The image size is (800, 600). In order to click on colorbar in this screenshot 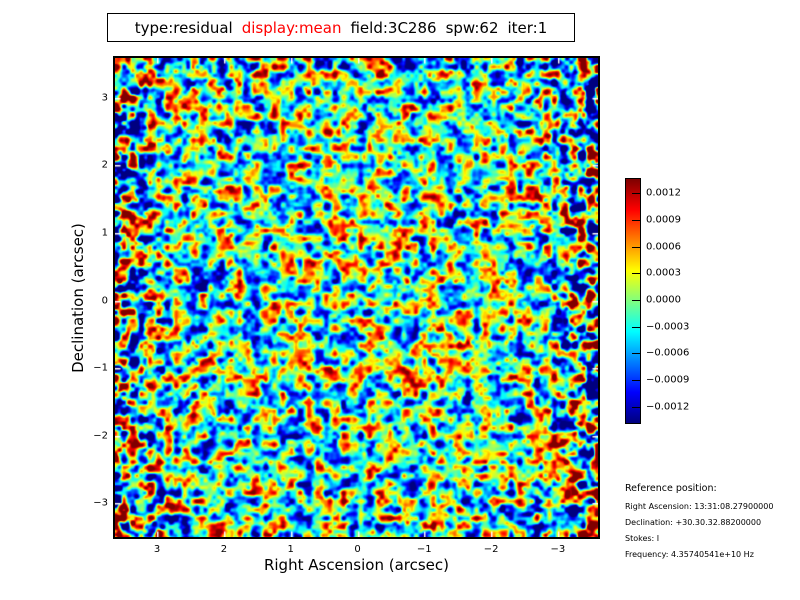, I will do `click(633, 301)`.